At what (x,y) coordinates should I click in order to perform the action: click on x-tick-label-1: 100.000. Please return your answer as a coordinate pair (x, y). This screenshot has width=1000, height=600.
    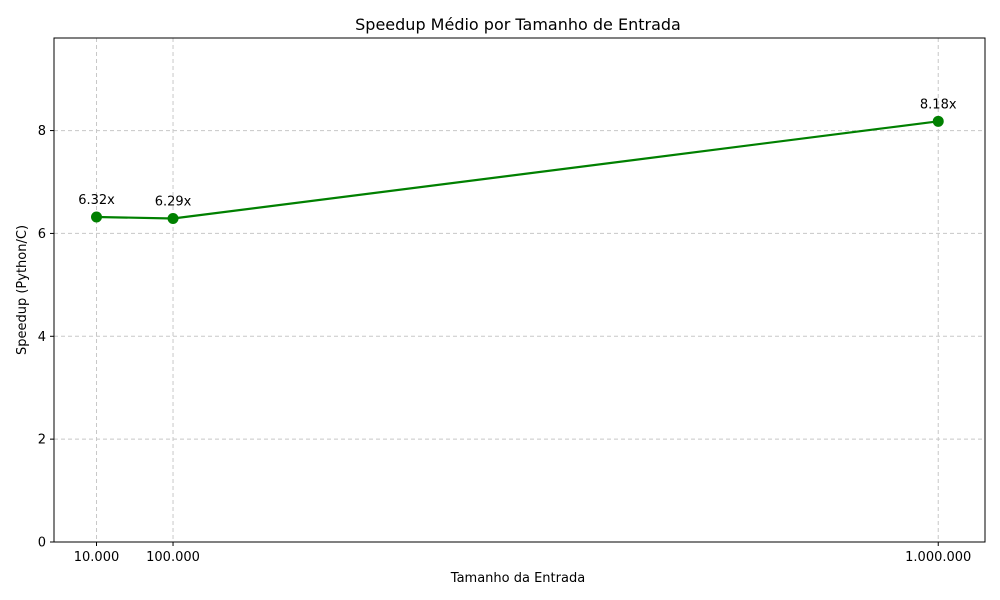
    Looking at the image, I should click on (173, 557).